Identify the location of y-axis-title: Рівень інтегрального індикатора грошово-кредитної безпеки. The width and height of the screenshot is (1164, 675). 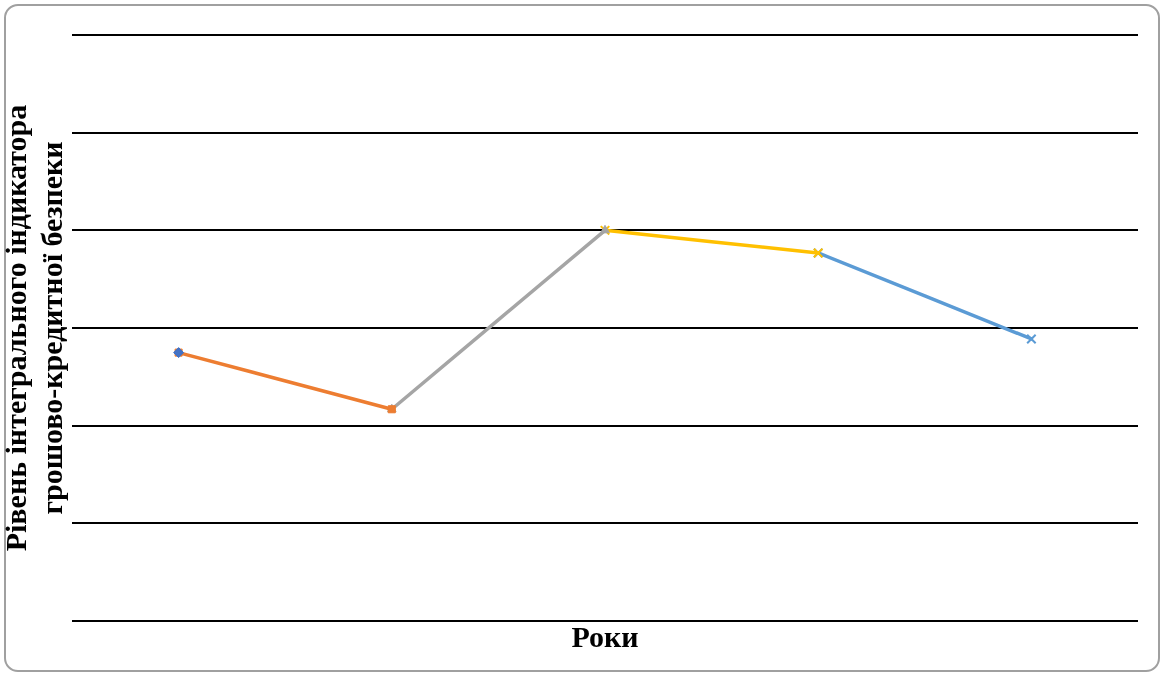
(34, 328).